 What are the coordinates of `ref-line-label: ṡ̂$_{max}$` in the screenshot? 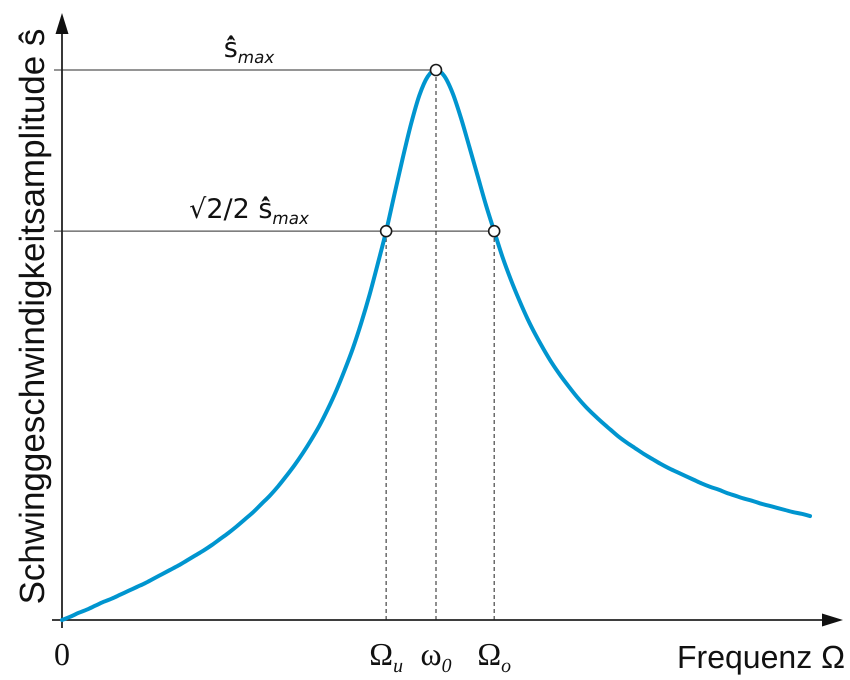 It's located at (250, 50).